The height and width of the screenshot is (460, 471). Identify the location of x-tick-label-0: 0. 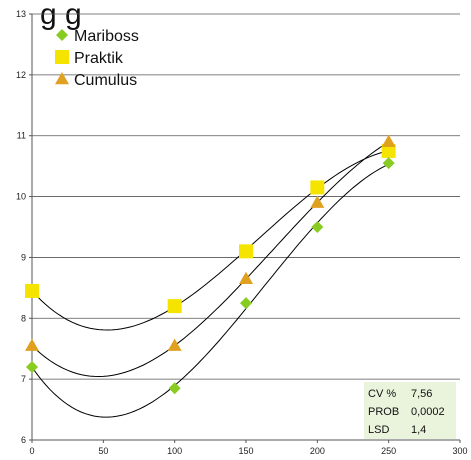
(31, 451).